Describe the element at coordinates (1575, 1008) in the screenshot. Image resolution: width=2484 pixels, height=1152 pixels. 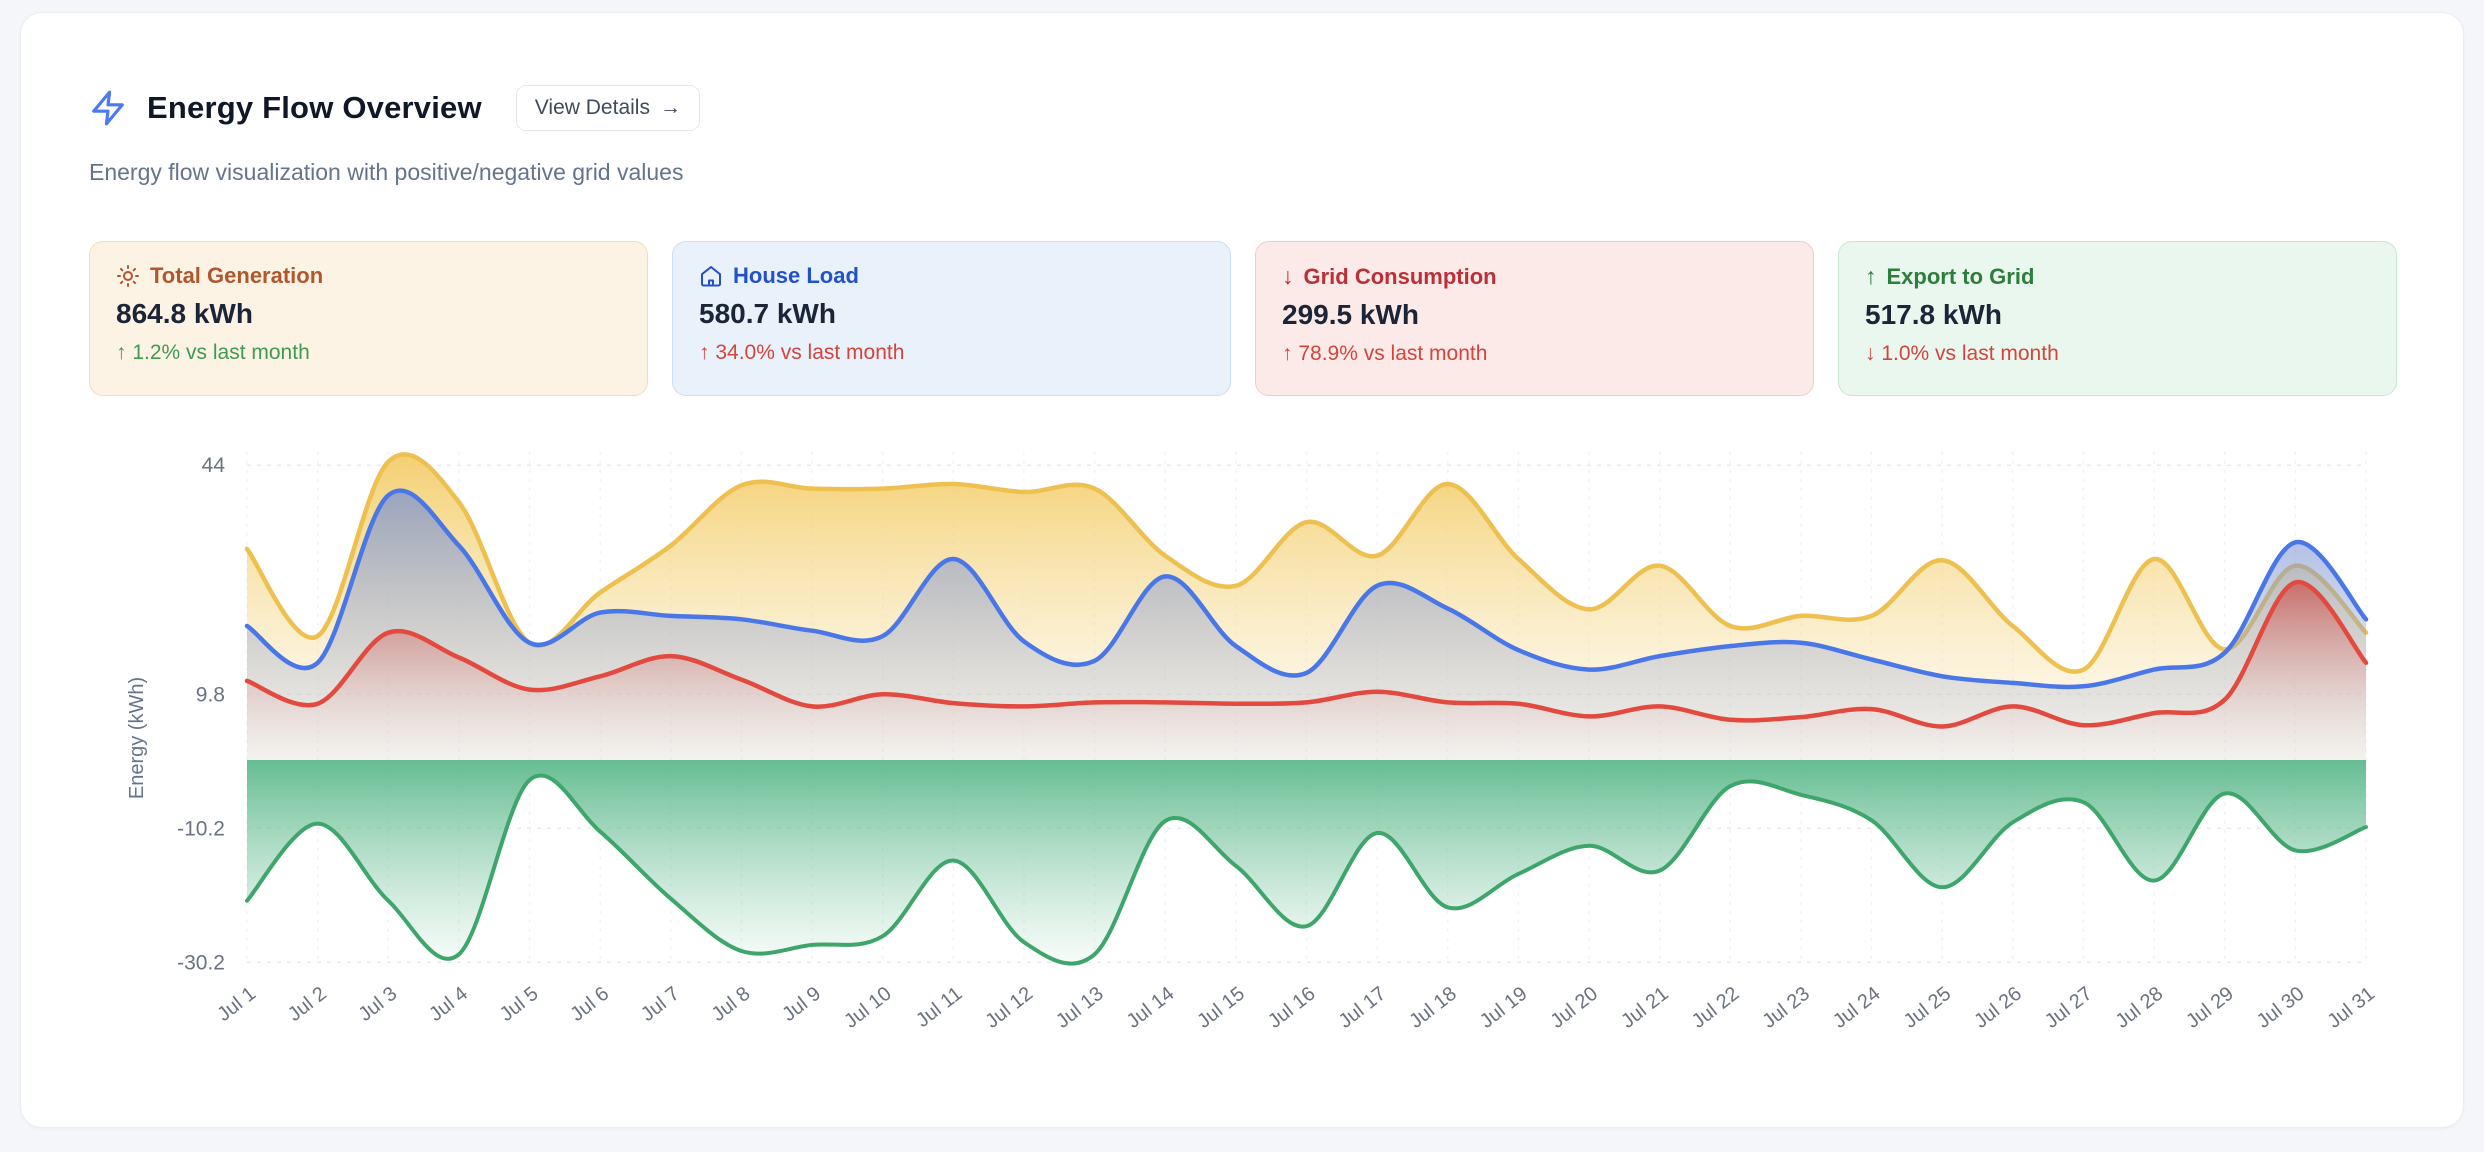
I see `svg-text: Jul 20` at that location.